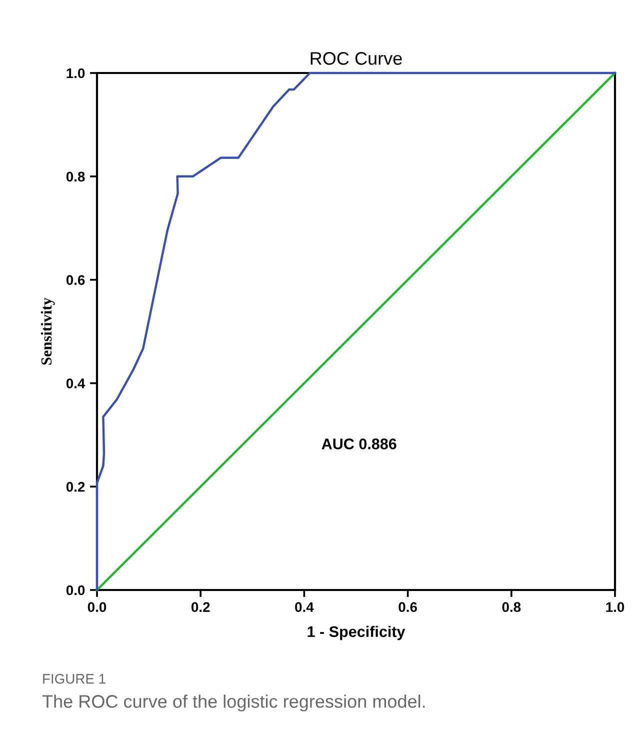 The image size is (644, 740). I want to click on chart-title: ROC Curve, so click(356, 58).